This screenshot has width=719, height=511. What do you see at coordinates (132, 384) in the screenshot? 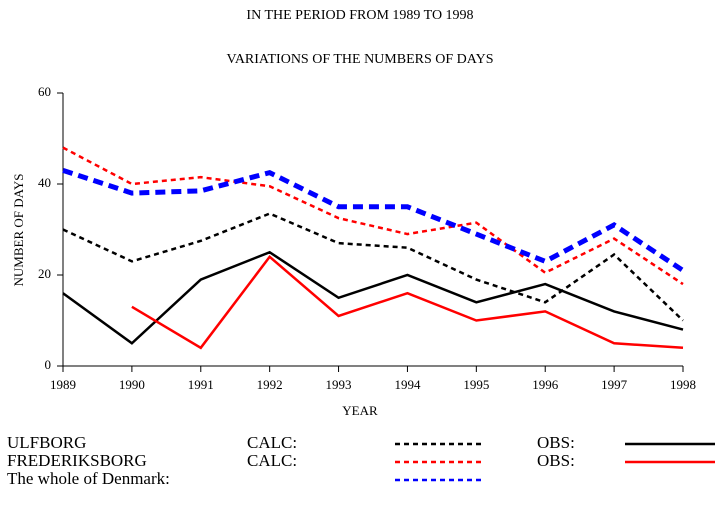
I see `x-tick-label: 1990` at bounding box center [132, 384].